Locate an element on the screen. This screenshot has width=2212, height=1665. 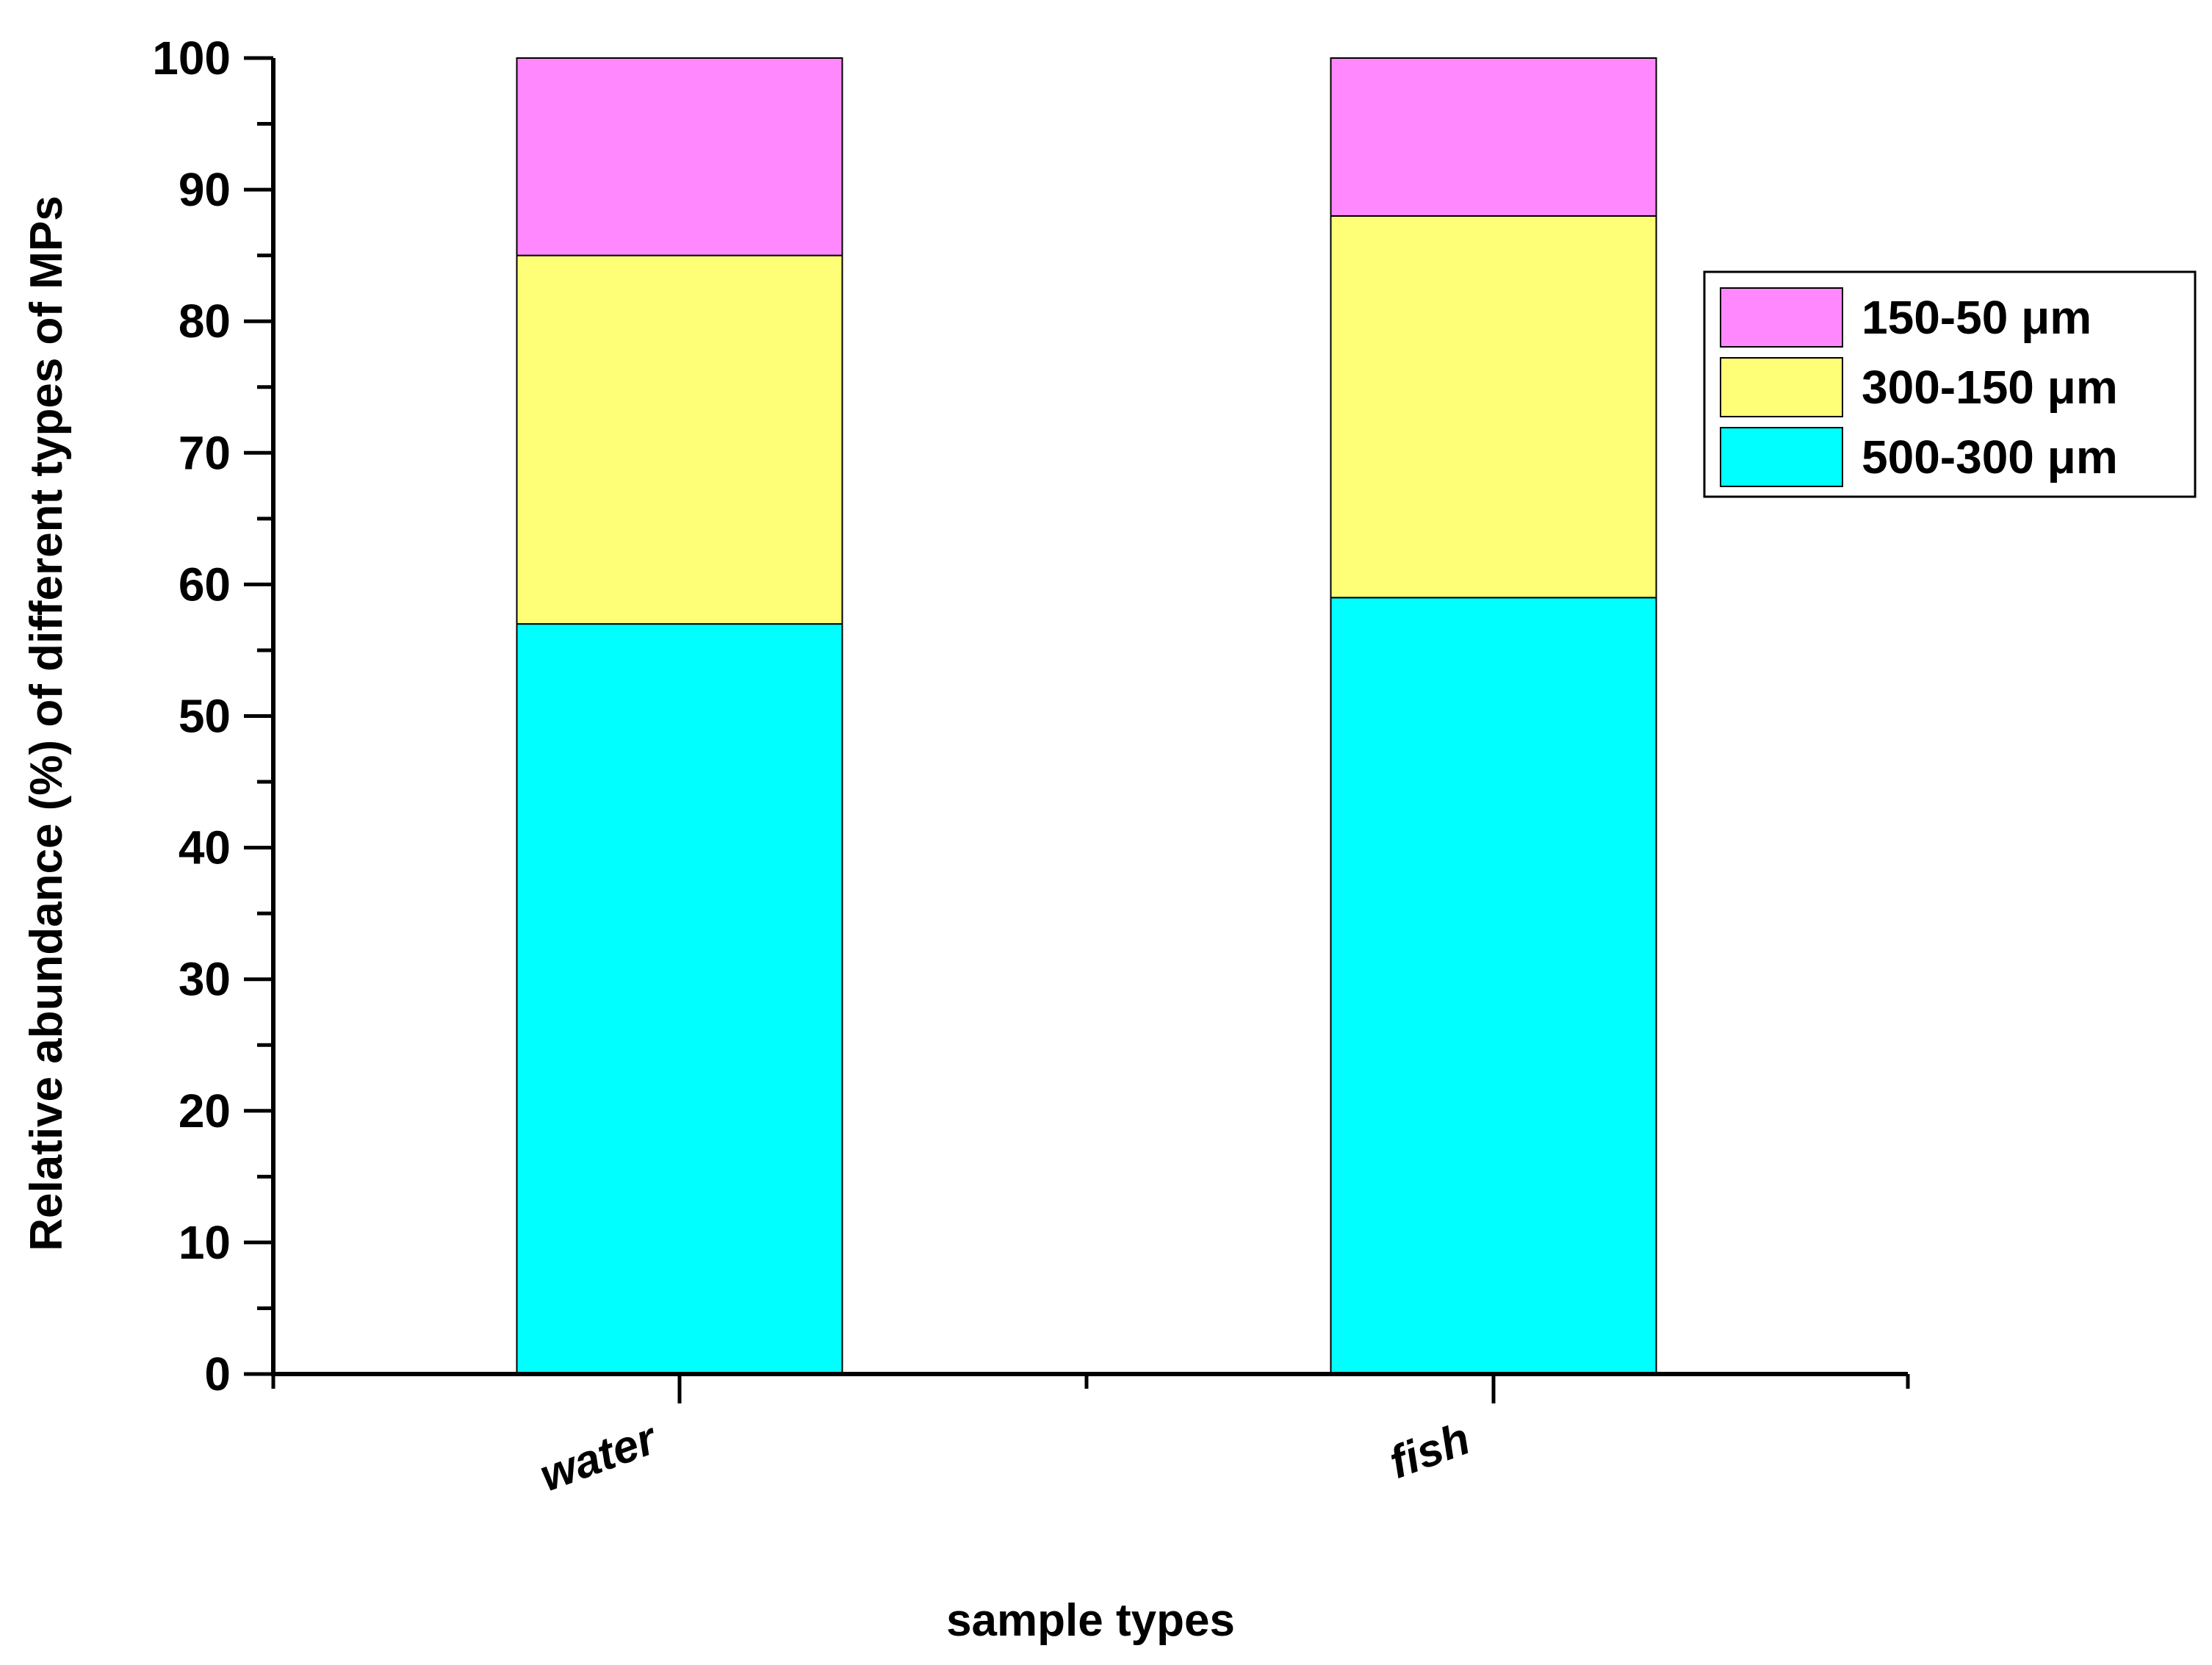
x-ticks: water fish is located at coordinates (1090, 1438).